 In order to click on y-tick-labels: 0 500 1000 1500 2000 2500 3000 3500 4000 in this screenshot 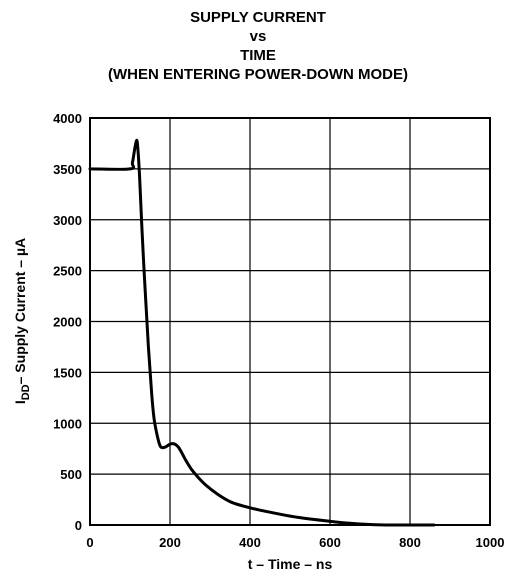, I will do `click(67, 322)`.